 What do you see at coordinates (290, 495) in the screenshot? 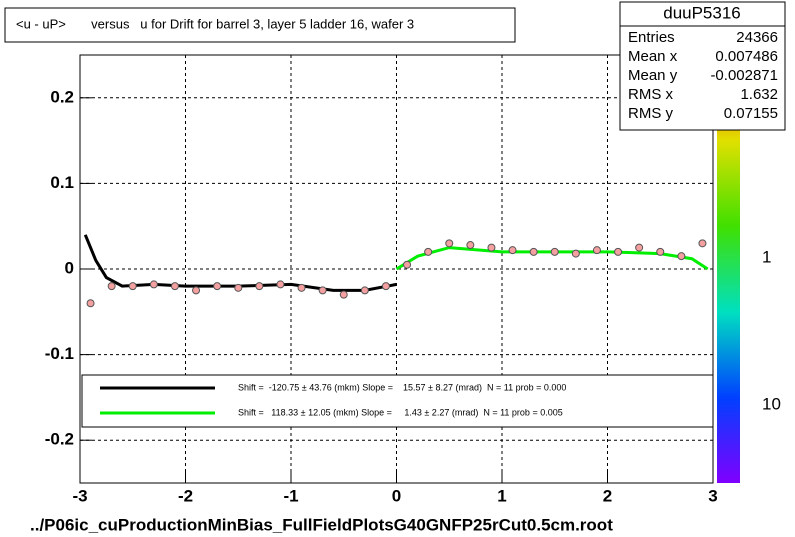
I see `x-tick-label: -1` at bounding box center [290, 495].